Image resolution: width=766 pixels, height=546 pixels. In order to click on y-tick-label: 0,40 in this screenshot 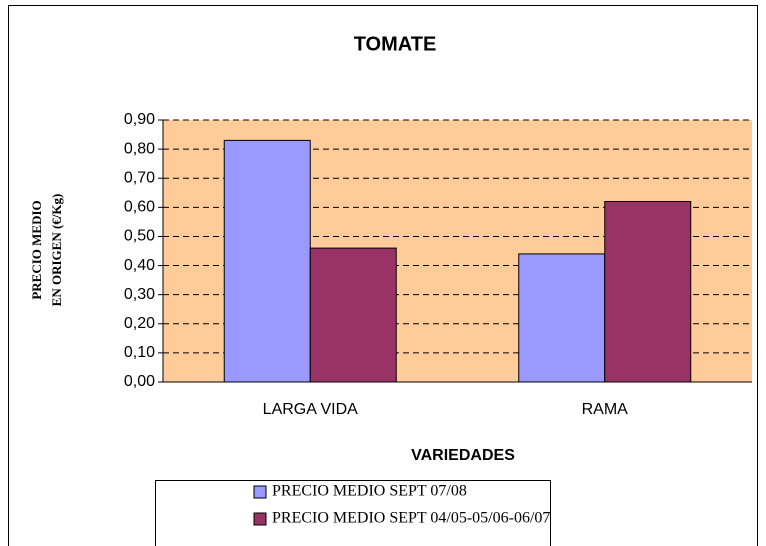, I will do `click(139, 265)`.